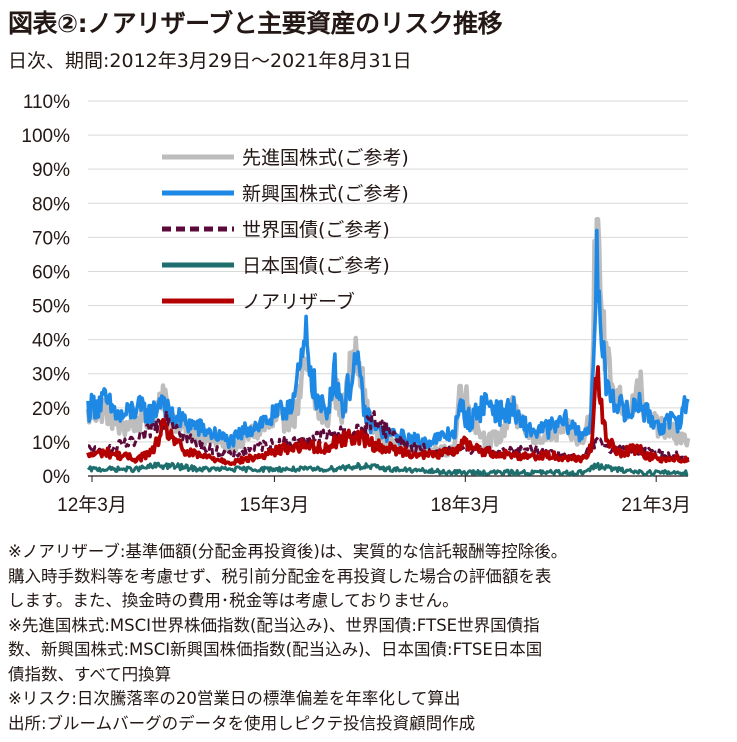 The height and width of the screenshot is (742, 737). Describe the element at coordinates (274, 625) in the screenshot. I see `footnote-line: ※先進国株式:MSCI世界株価指数(配当込み)、世界国債:FTSE世界国債指` at that location.